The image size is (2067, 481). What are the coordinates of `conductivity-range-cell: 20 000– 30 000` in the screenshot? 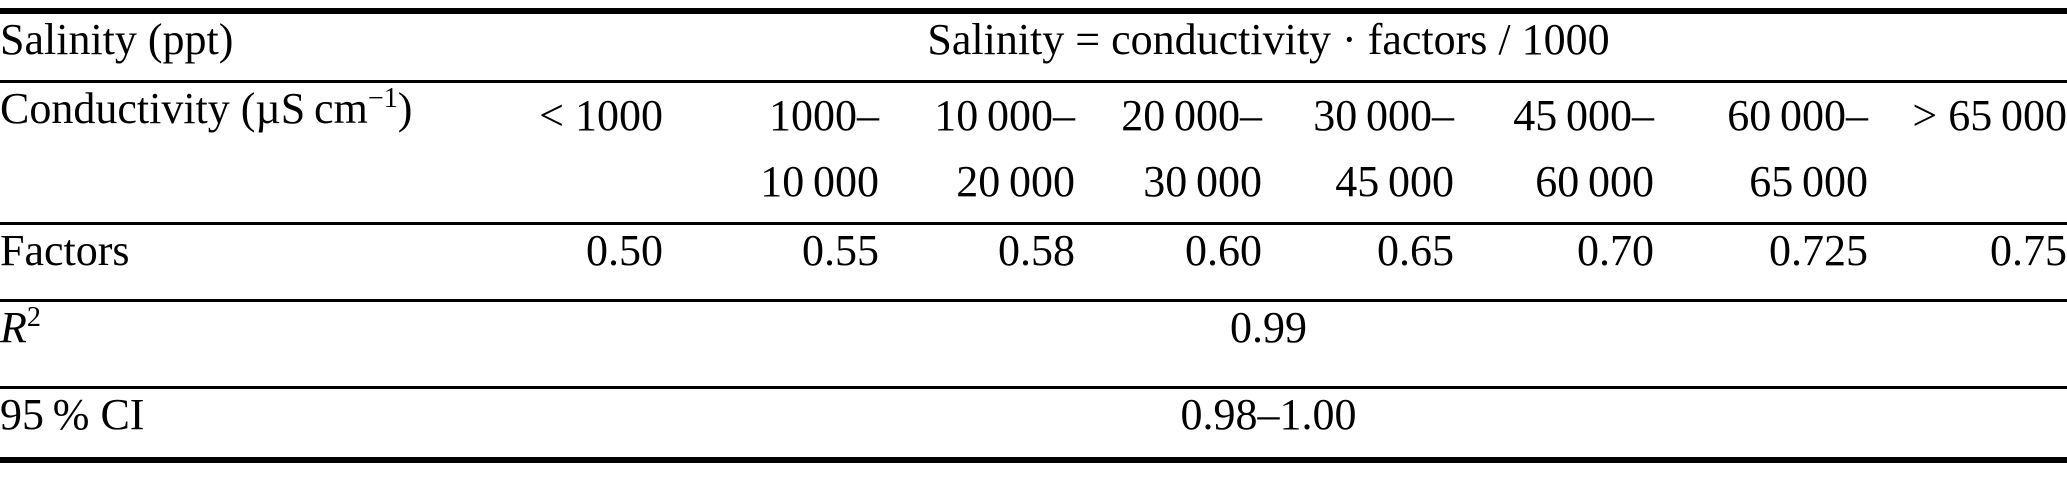 It's located at (1168, 153).